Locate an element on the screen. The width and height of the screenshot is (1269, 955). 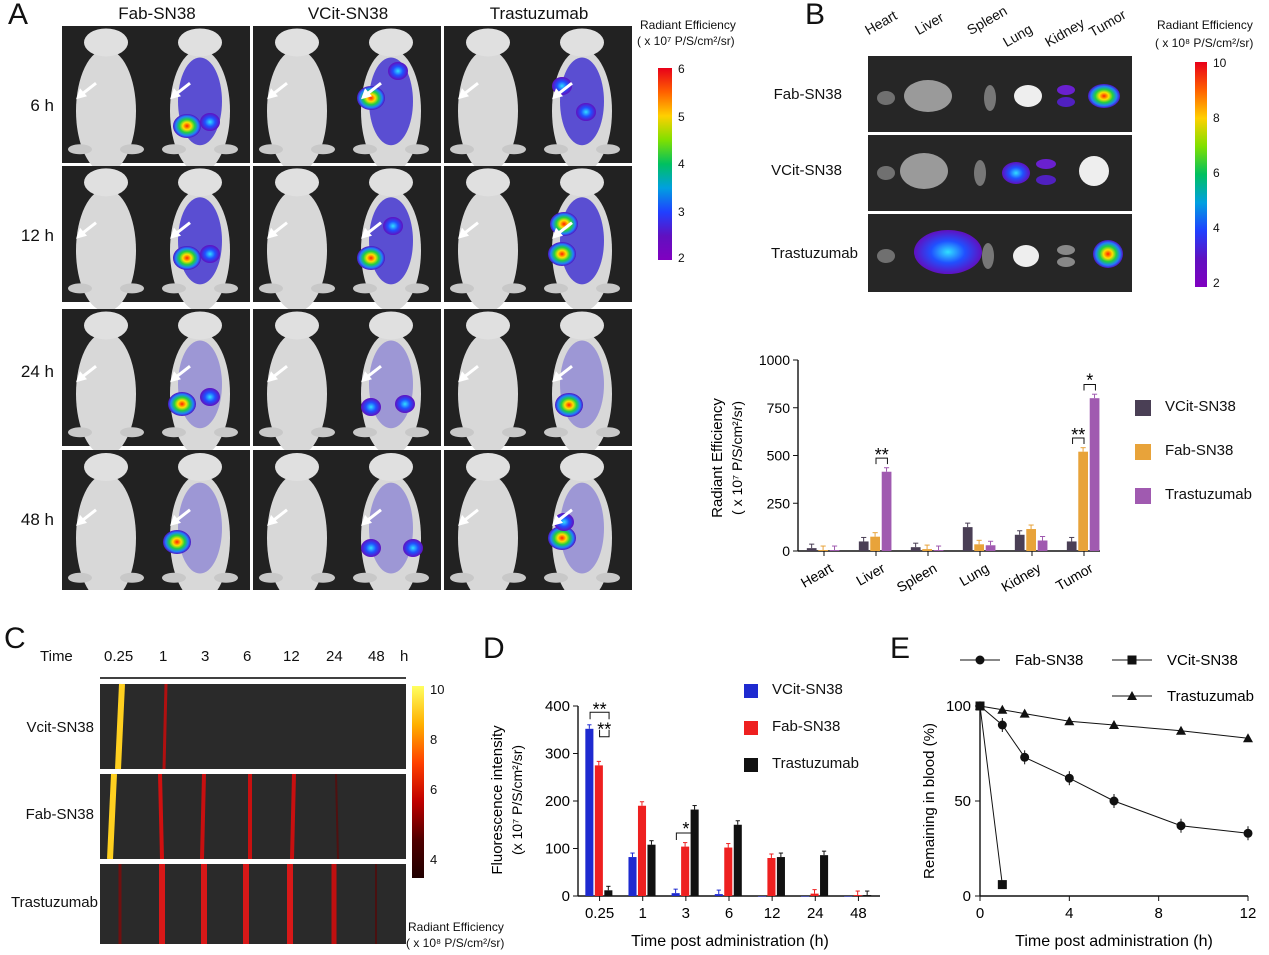
organ-label-spleen: Spleen is located at coordinates (987, 20).